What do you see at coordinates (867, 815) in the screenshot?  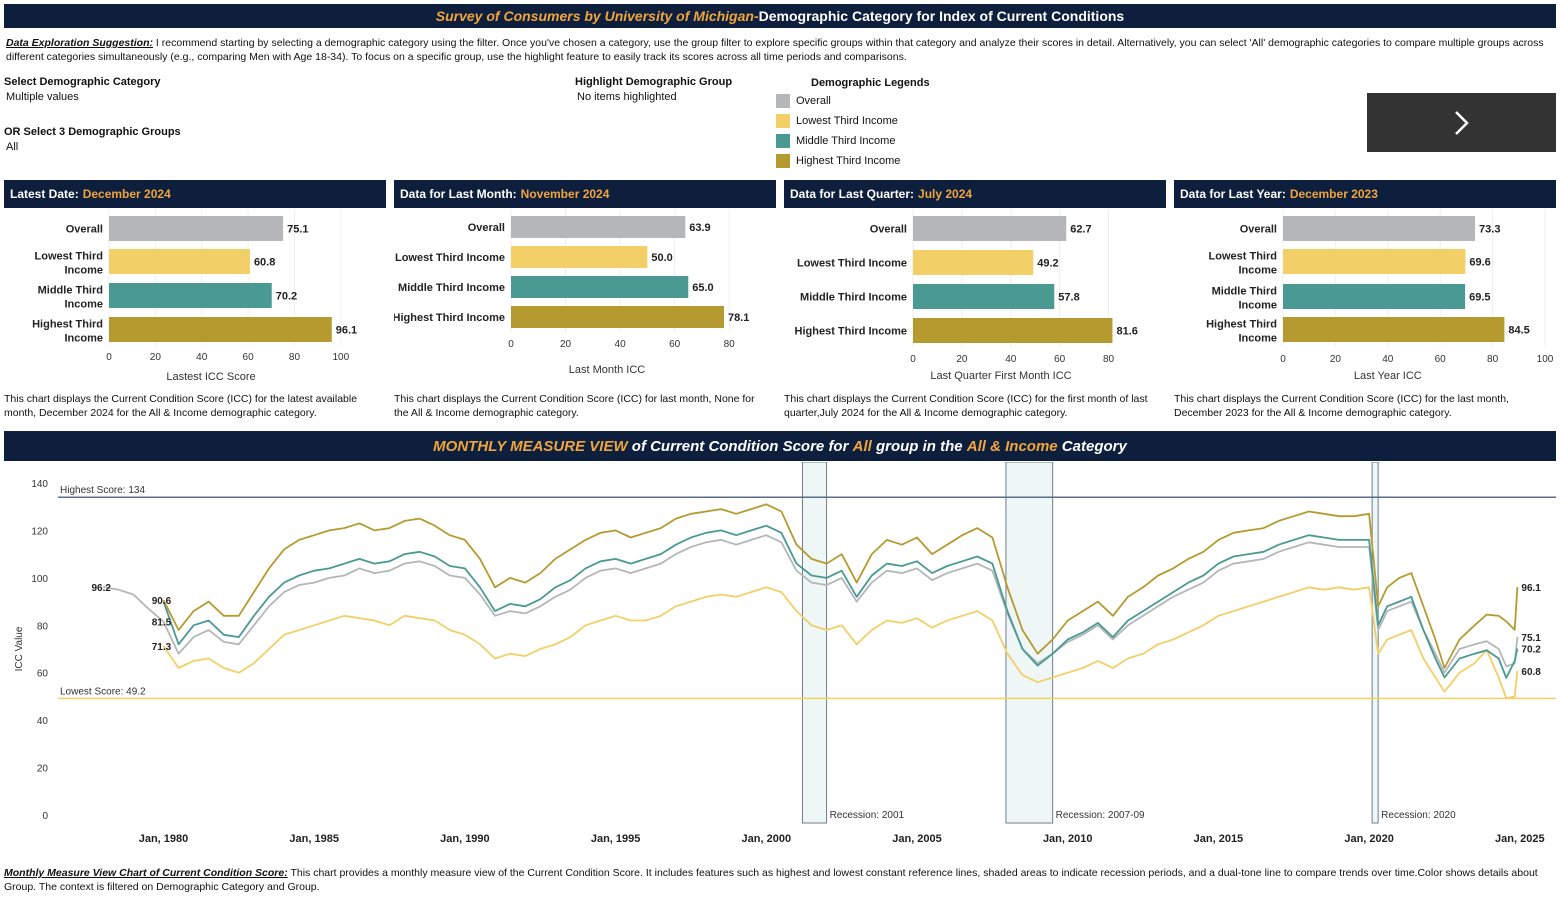 I see `recession-label: Recession: 2001` at bounding box center [867, 815].